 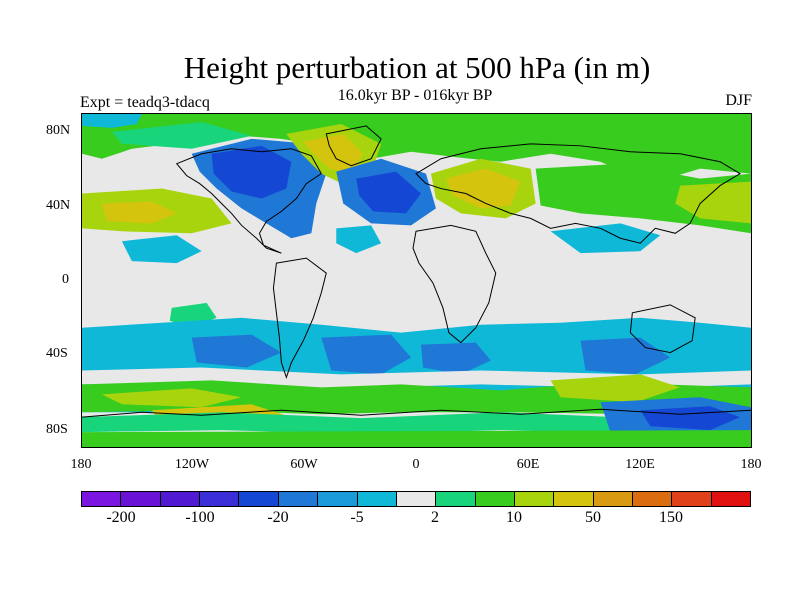 I want to click on colorbar-label: 2, so click(x=435, y=517).